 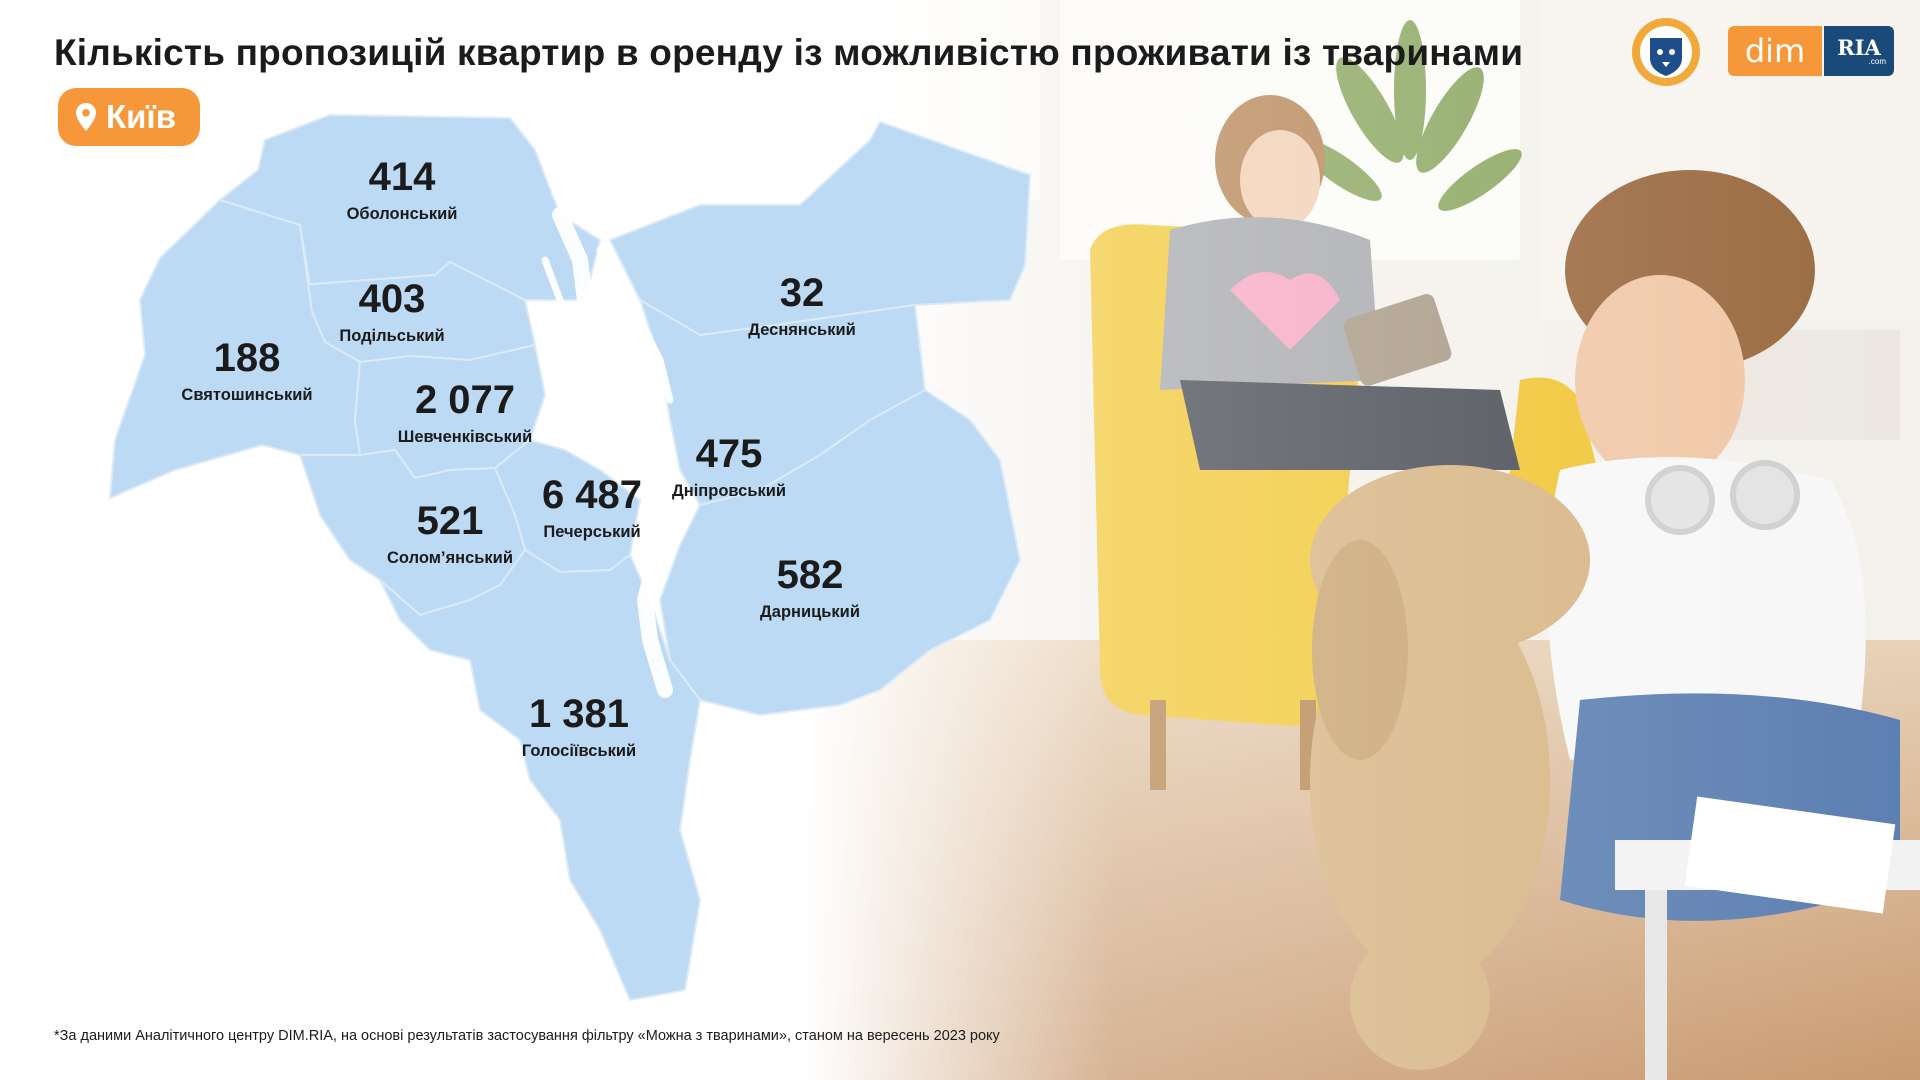 I want to click on ria-logo-text: RIA, so click(x=1859, y=47).